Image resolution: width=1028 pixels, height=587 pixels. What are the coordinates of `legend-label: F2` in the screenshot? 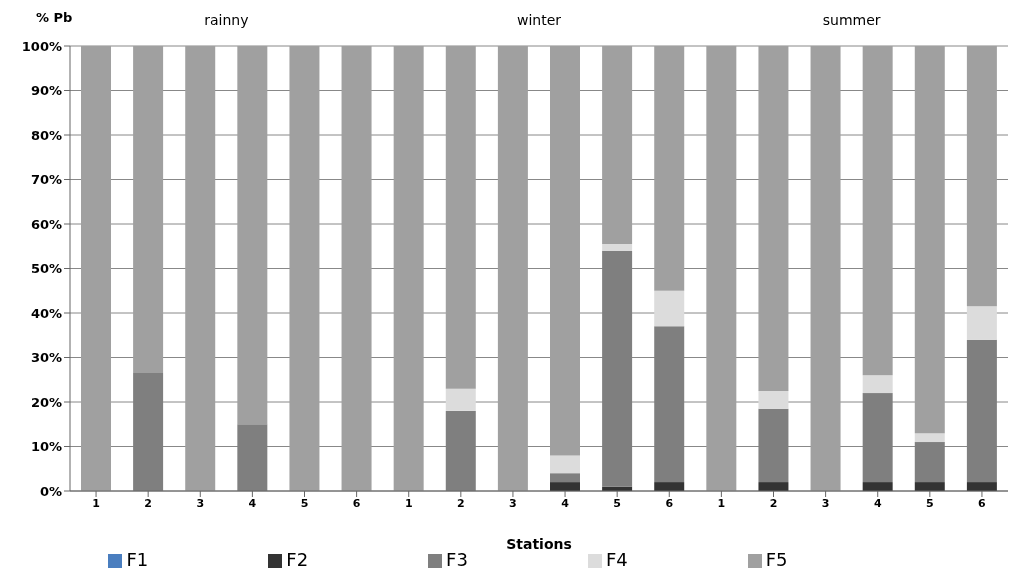 It's located at (297, 559).